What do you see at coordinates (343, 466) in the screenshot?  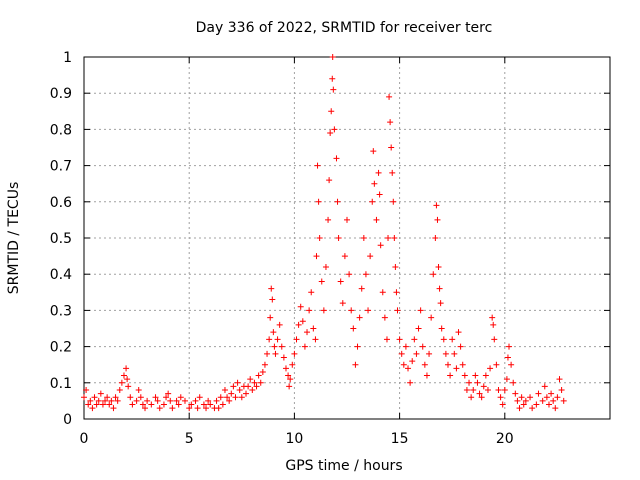 I see `x-axis-label: GPS time / hours` at bounding box center [343, 466].